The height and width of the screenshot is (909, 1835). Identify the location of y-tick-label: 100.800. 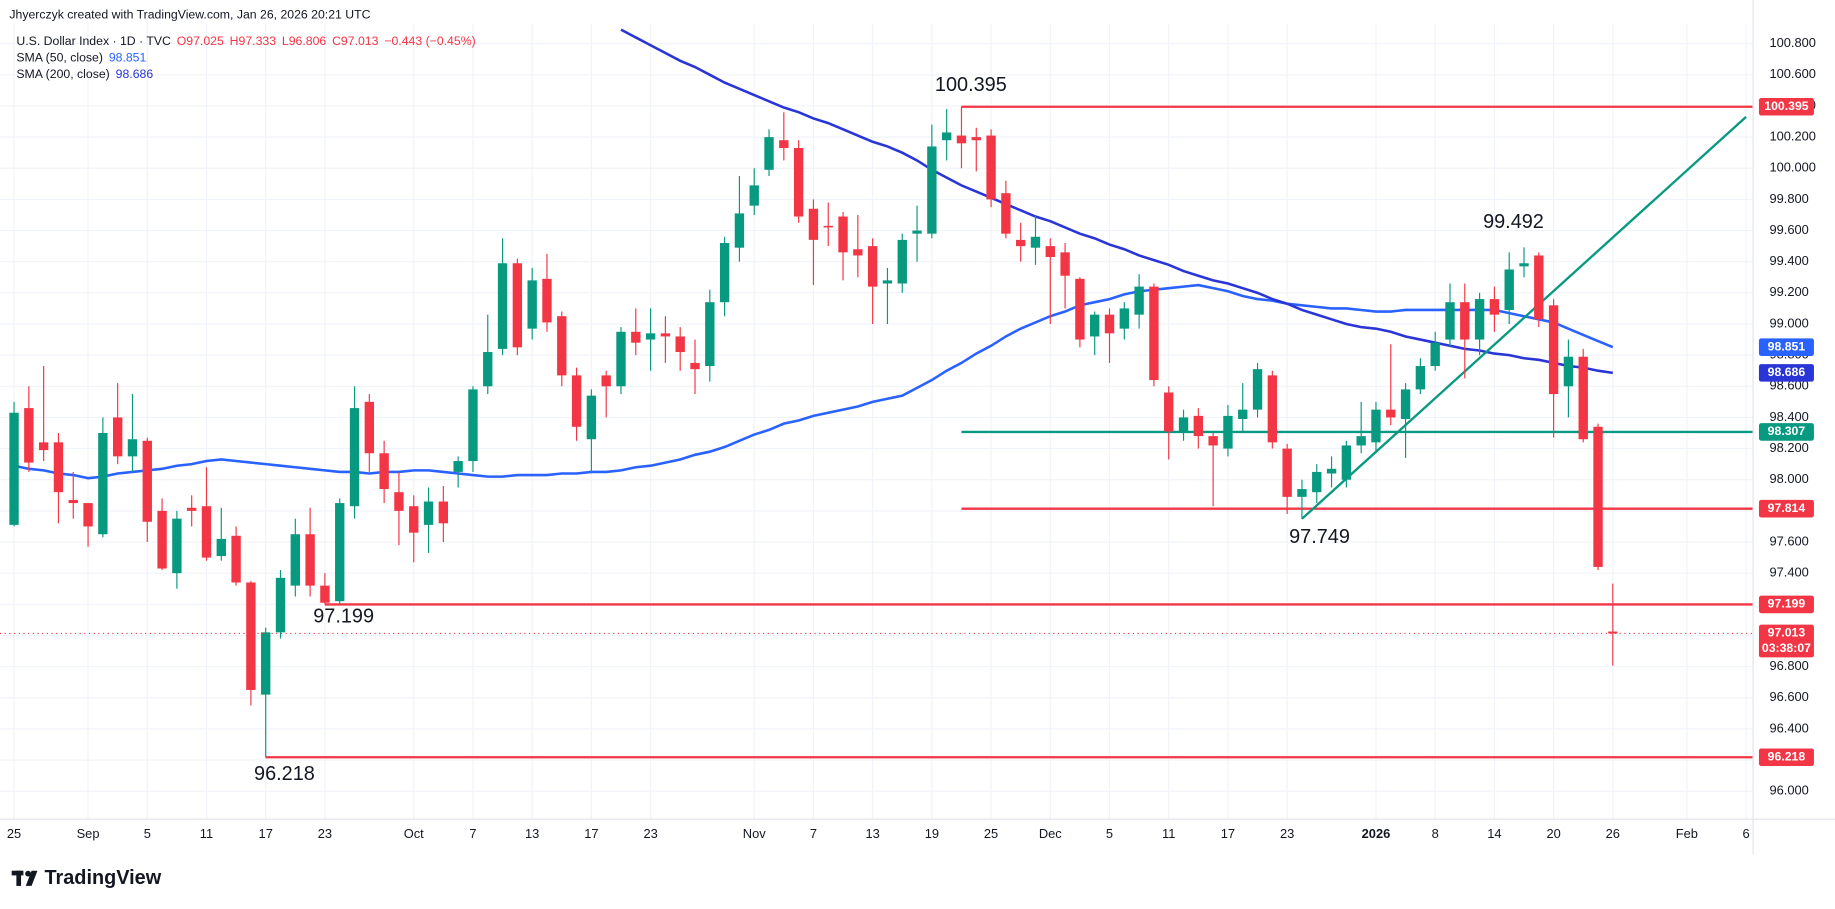
(1792, 42).